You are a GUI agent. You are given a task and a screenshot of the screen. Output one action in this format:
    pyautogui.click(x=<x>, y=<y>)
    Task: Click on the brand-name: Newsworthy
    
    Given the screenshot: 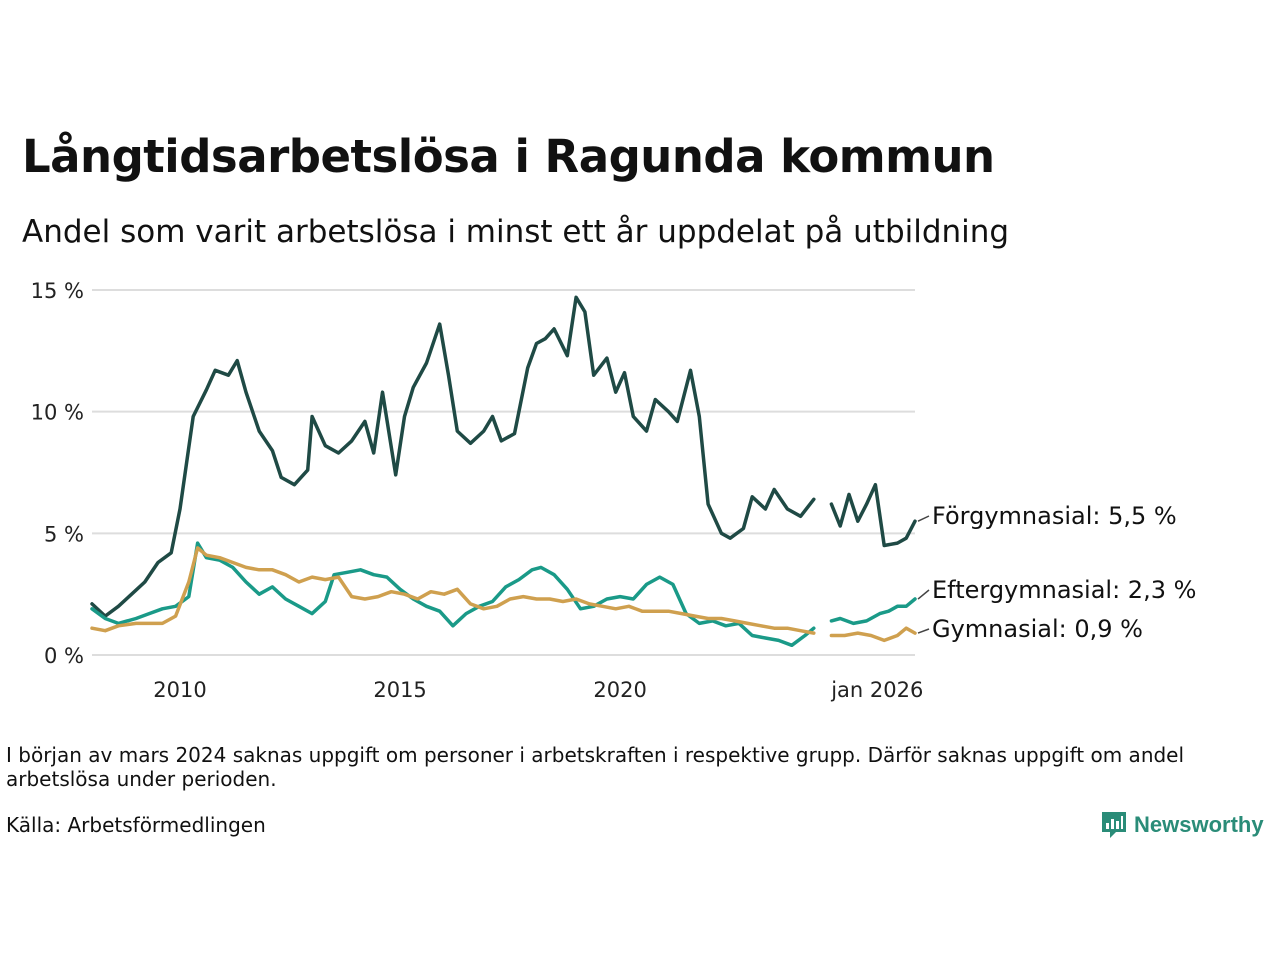 What is the action you would take?
    pyautogui.click(x=1199, y=824)
    